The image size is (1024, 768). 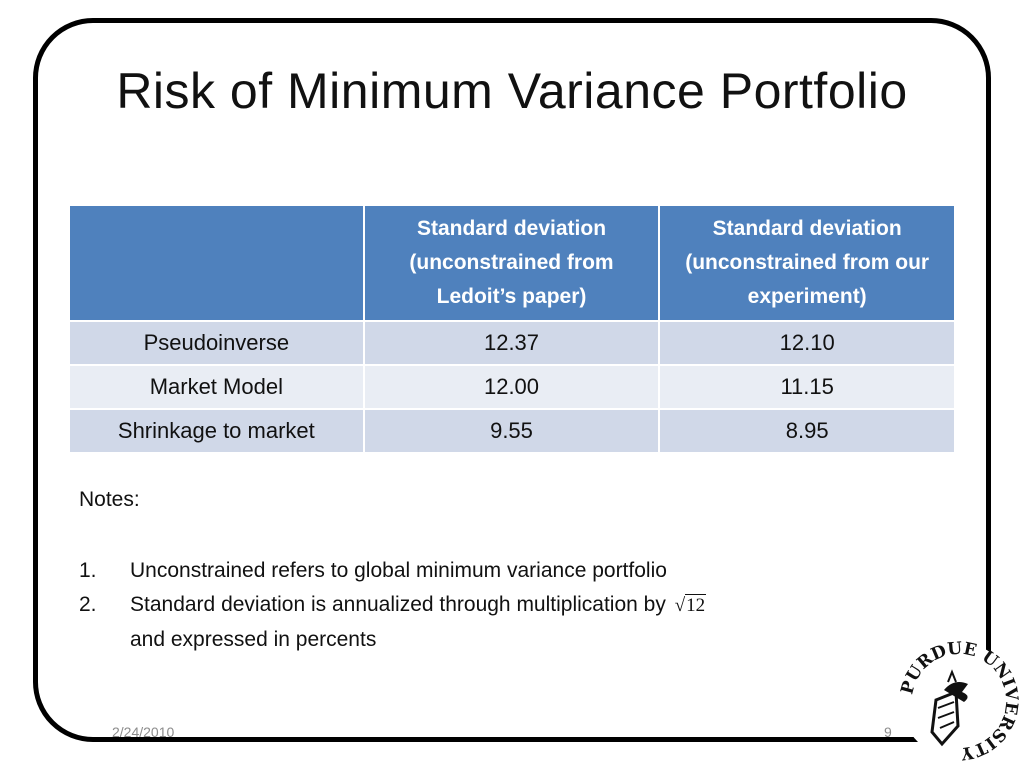 I want to click on list-item-continuation: and expressed in percents, so click(x=474, y=640).